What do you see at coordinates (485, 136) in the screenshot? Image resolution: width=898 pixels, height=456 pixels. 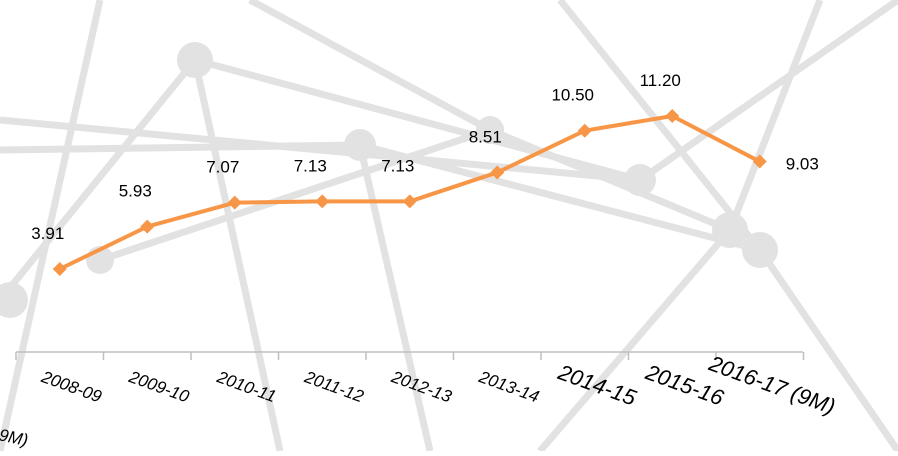 I see `data-label: 8.51` at bounding box center [485, 136].